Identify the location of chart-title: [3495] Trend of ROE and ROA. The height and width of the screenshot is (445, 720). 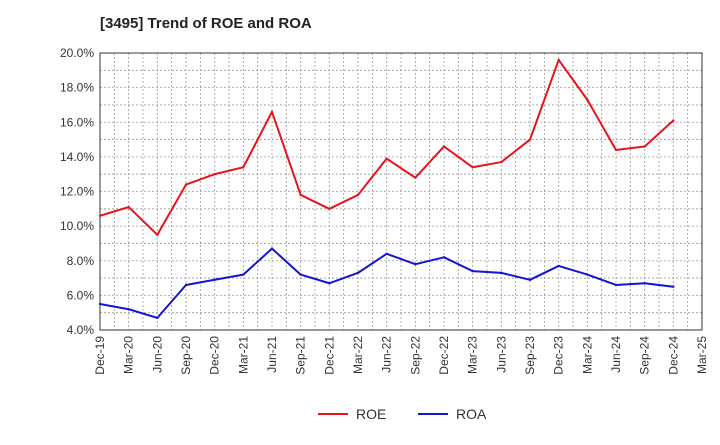
(206, 23).